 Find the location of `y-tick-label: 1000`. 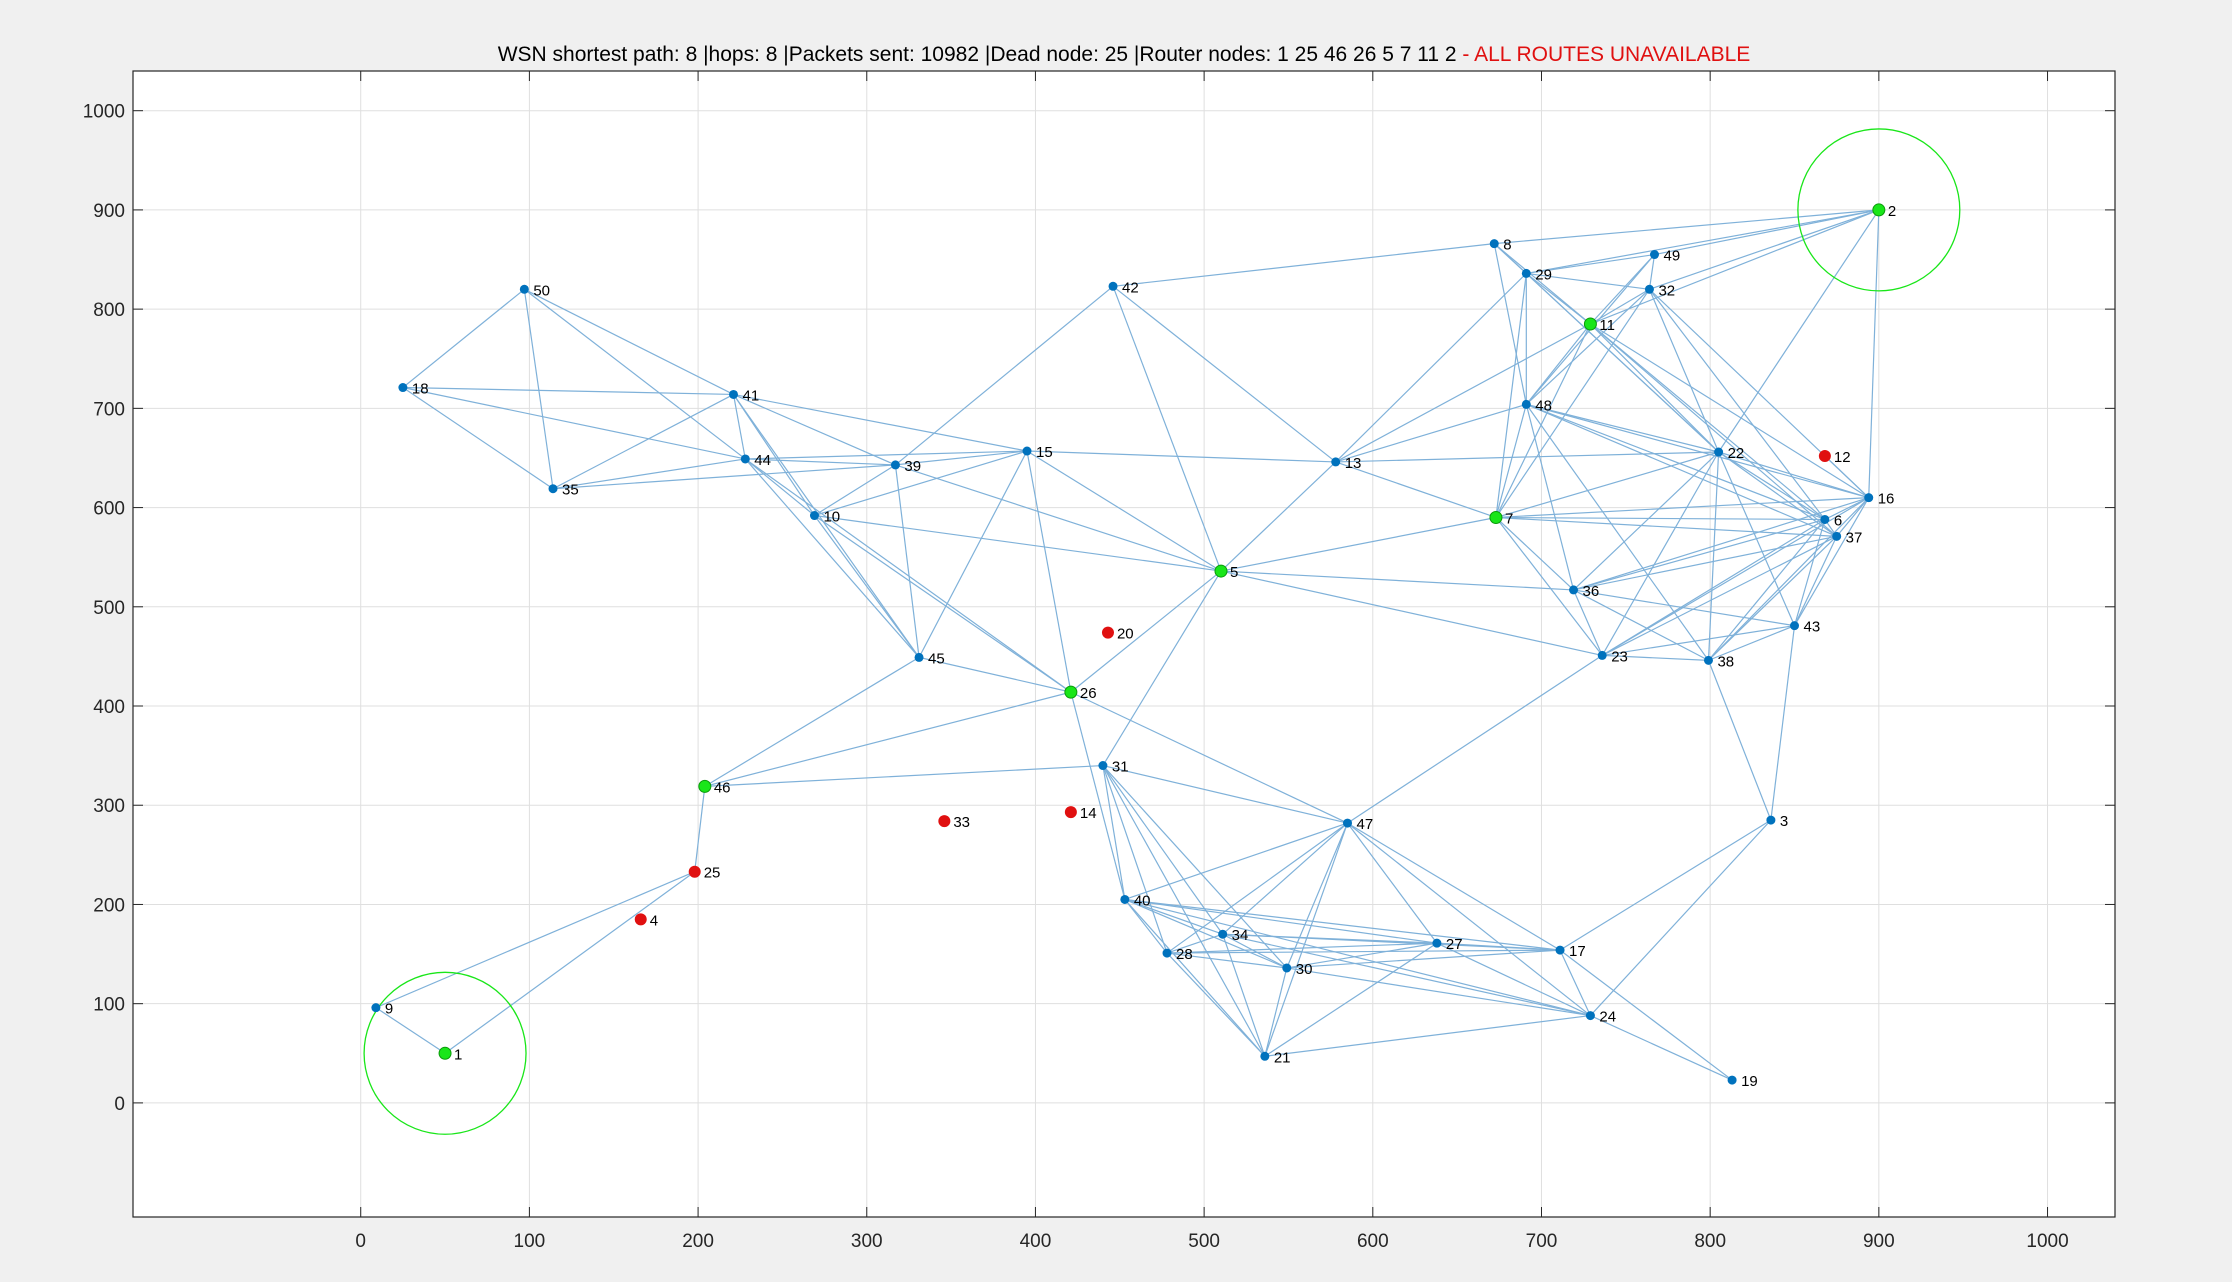

y-tick-label: 1000 is located at coordinates (104, 112).